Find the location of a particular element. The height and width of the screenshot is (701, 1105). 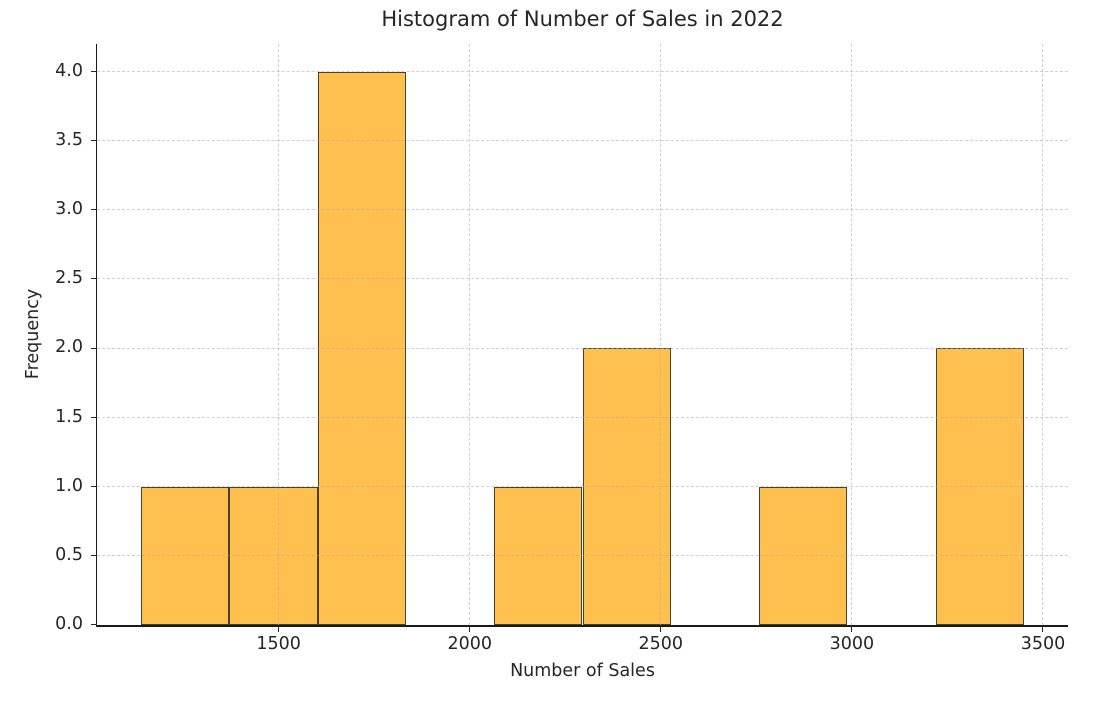

y-tick-label: 3.0 is located at coordinates (69, 209).